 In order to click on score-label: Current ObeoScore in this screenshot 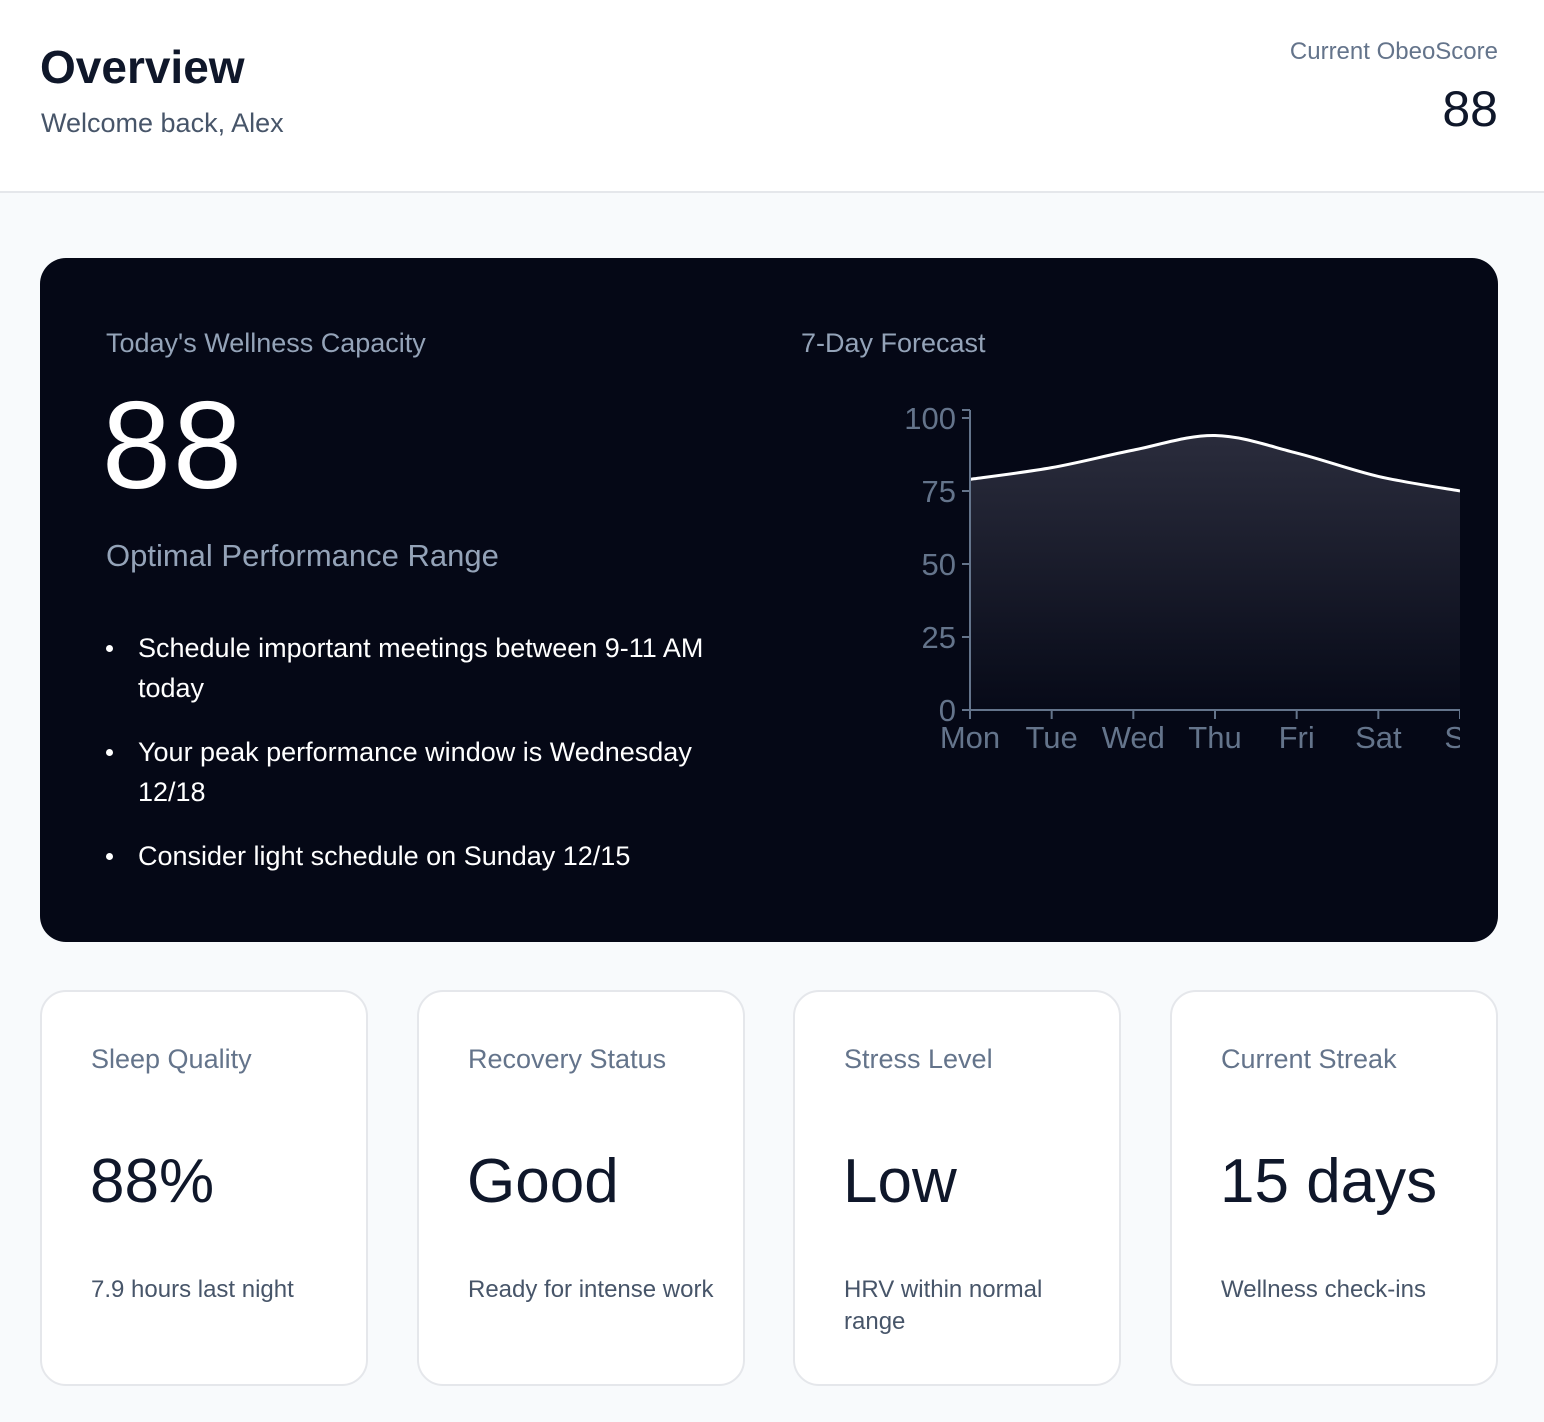, I will do `click(1393, 51)`.